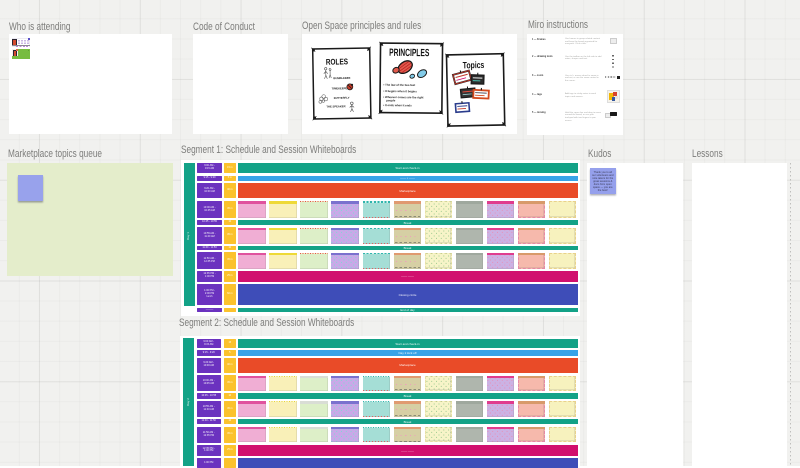  I want to click on svg-text: Topics, so click(474, 65).